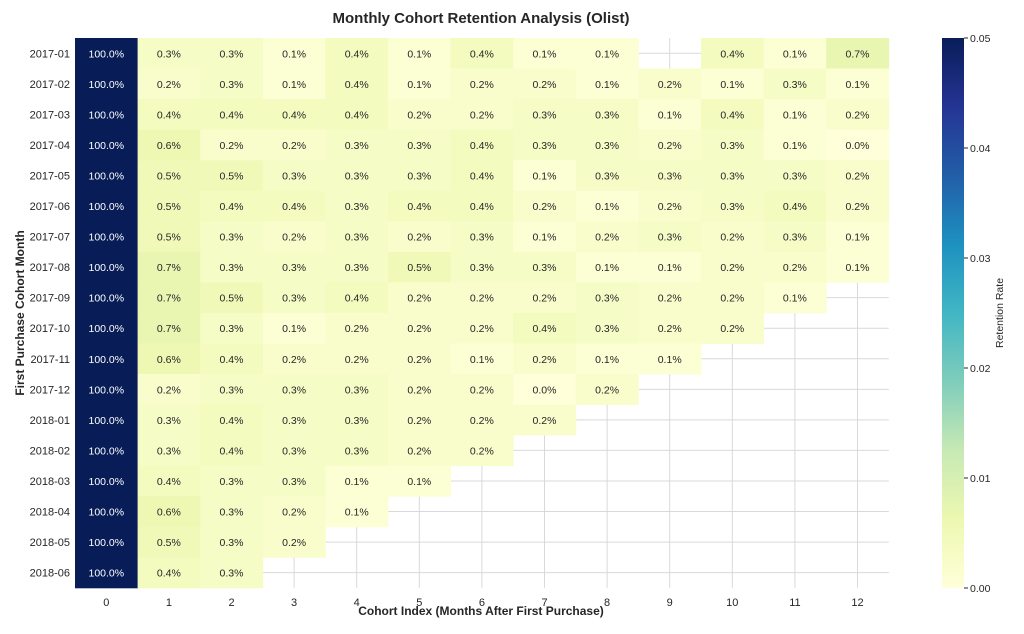  What do you see at coordinates (50, 390) in the screenshot?
I see `y-tick-label: 2017-12` at bounding box center [50, 390].